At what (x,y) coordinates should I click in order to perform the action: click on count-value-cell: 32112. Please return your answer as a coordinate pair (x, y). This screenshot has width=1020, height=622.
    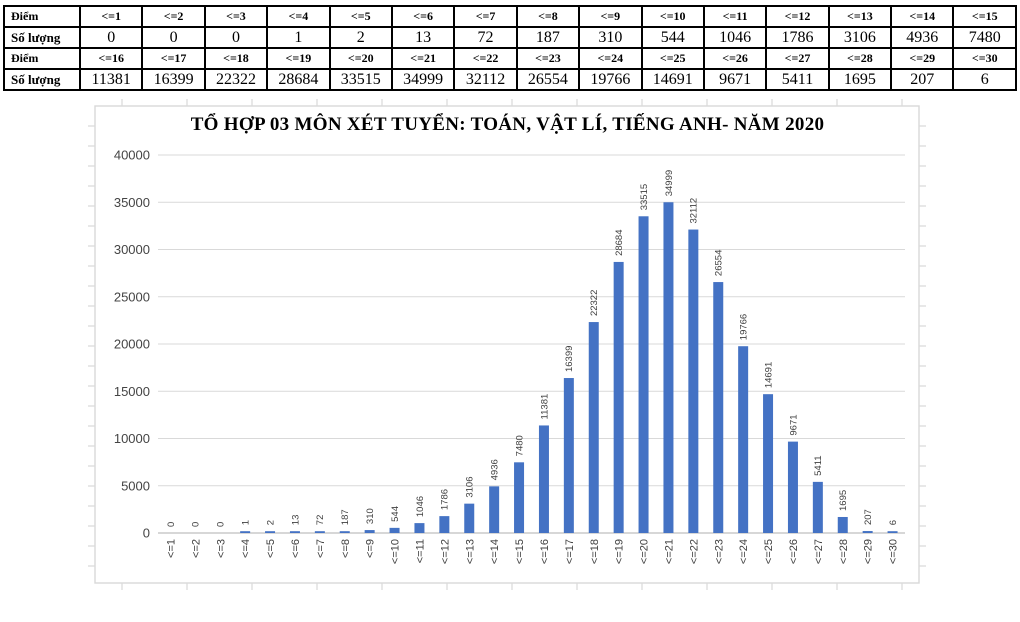
    Looking at the image, I should click on (485, 79).